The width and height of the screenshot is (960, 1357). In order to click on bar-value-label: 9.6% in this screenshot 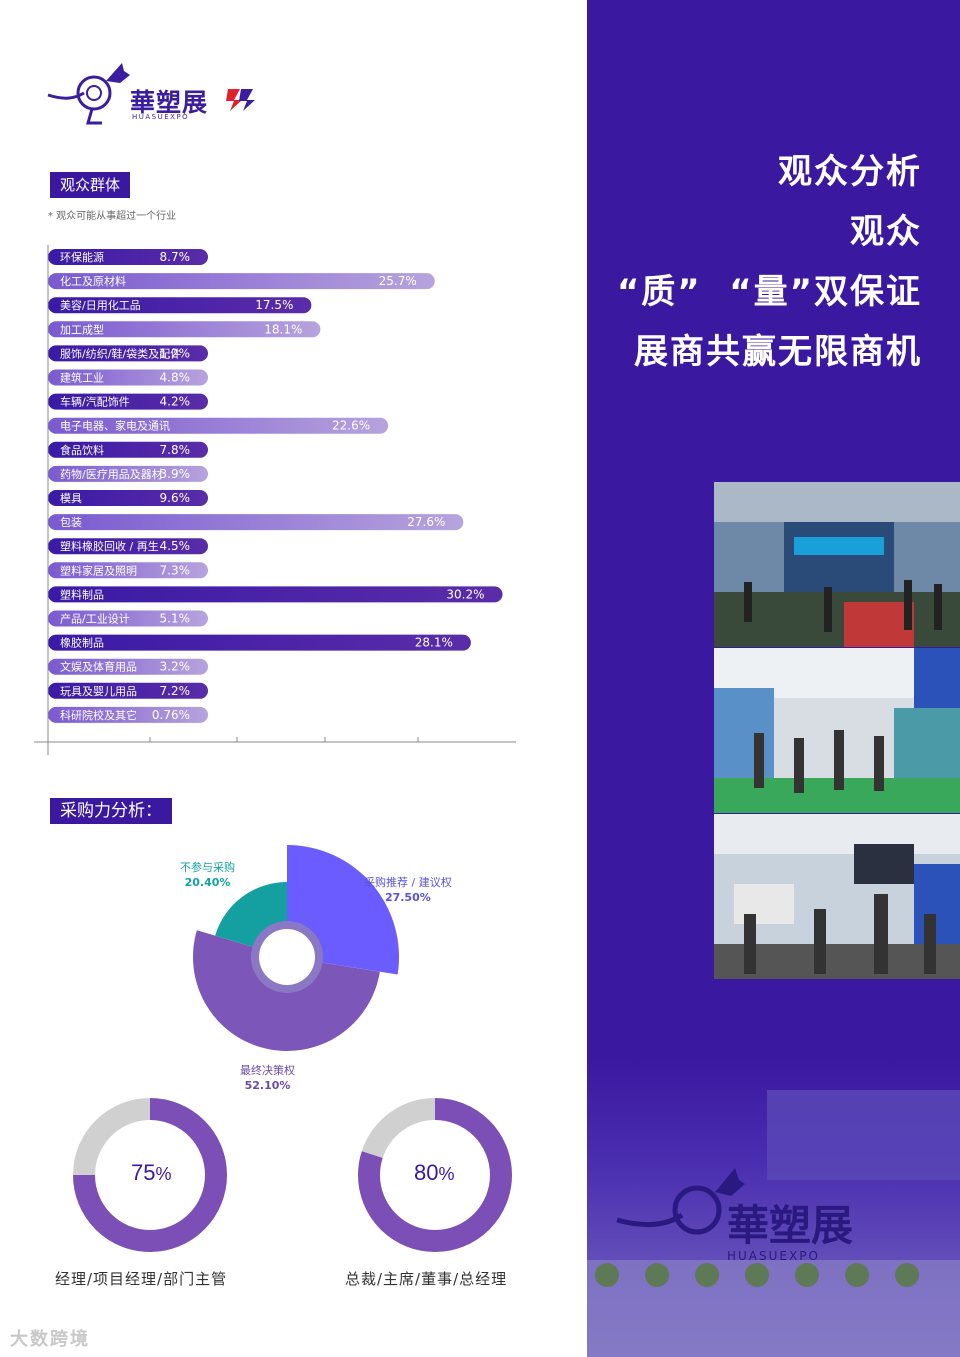, I will do `click(175, 498)`.